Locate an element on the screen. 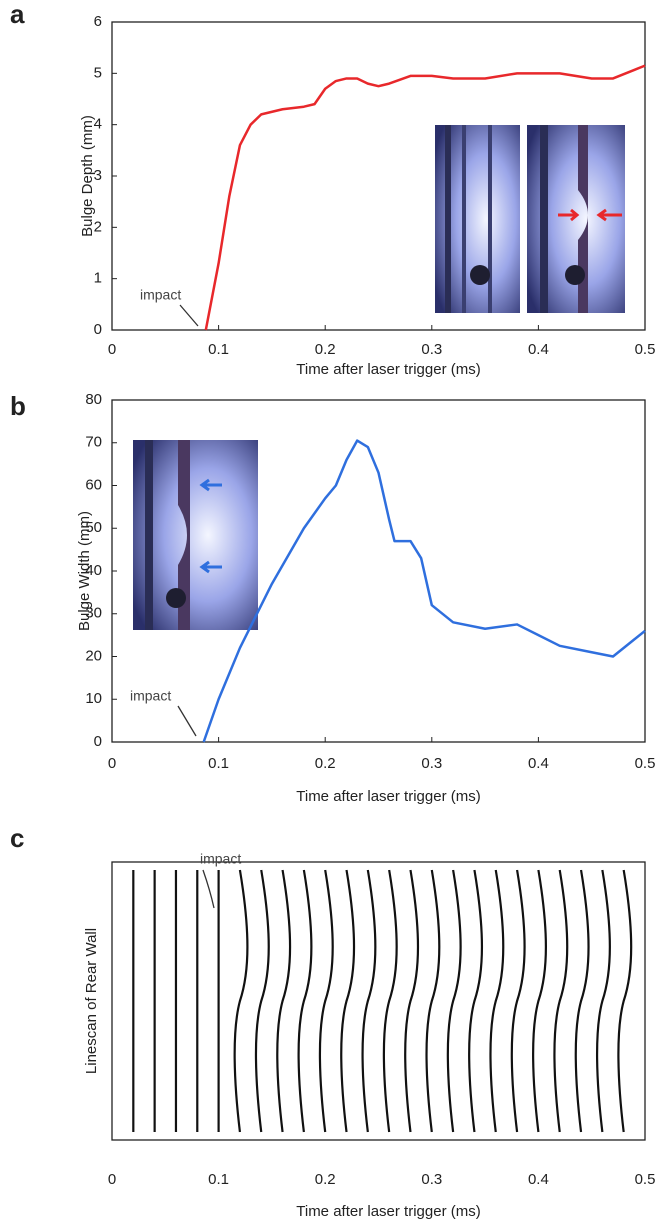 The image size is (662, 1224). y-tick-label: 6 is located at coordinates (98, 21).